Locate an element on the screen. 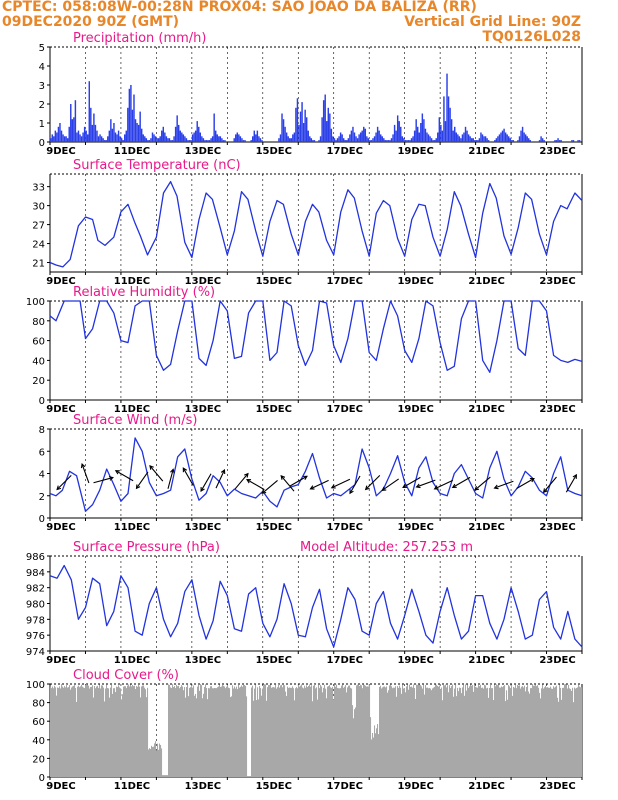  cloud-cover-area is located at coordinates (316, 730).